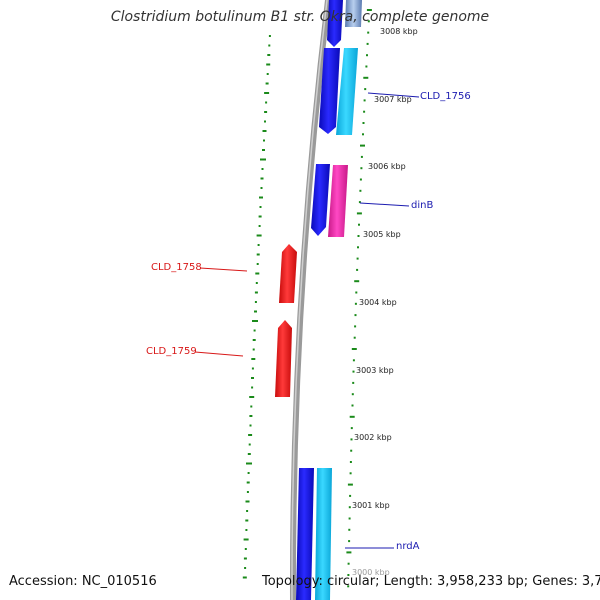 Image resolution: width=600 pixels, height=600 pixels. What do you see at coordinates (373, 437) in the screenshot?
I see `scale-label-3002: 3002 kbp` at bounding box center [373, 437].